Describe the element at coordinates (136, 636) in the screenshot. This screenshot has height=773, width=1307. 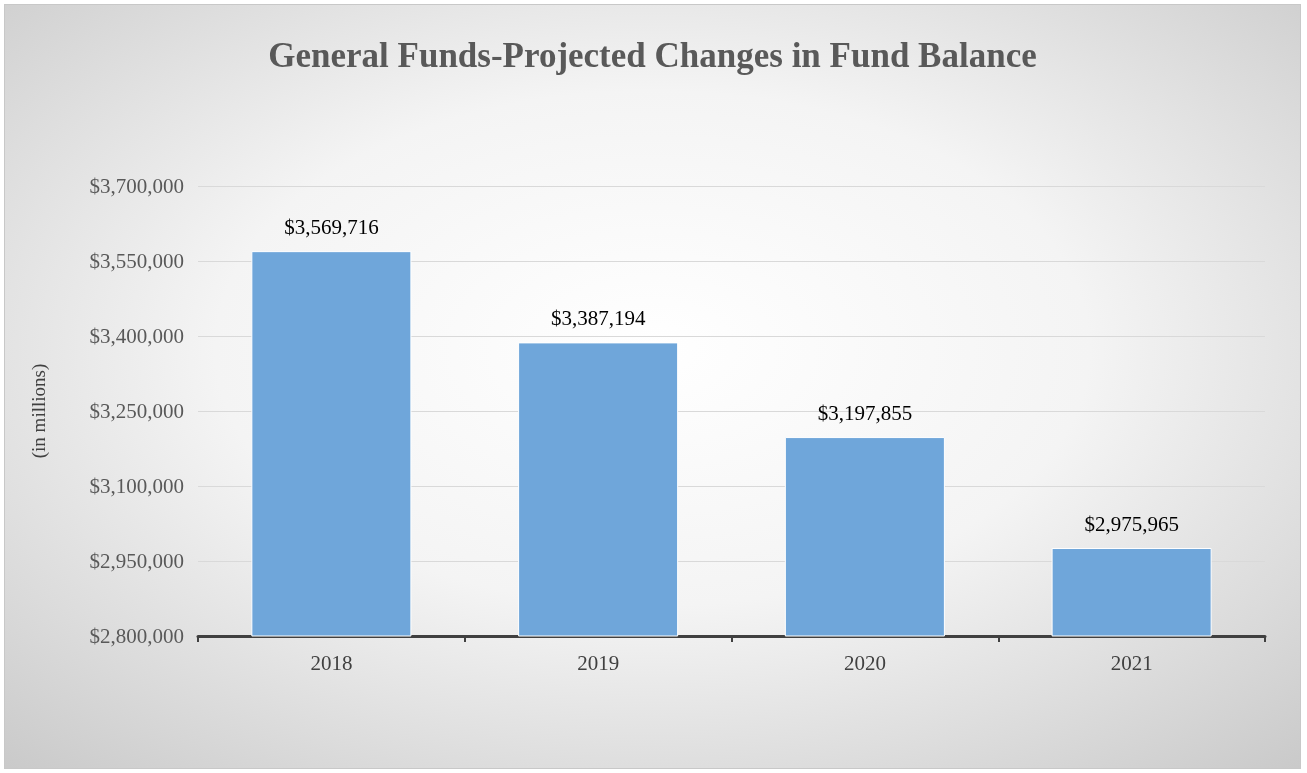
I see `y-tick-label: $2,800,000` at that location.